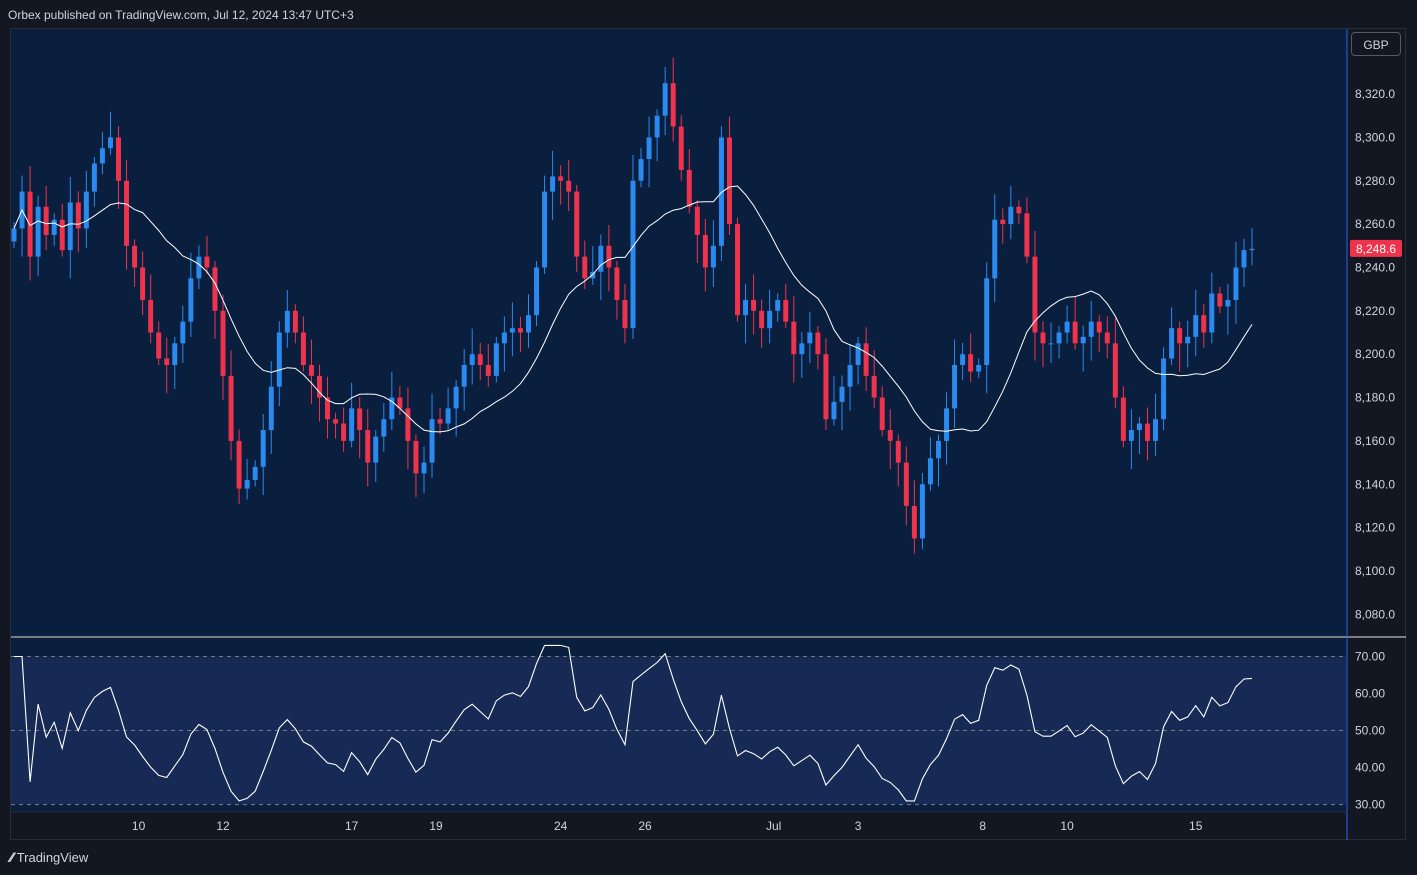  I want to click on rsi-tick-label: 60.00, so click(1370, 694).